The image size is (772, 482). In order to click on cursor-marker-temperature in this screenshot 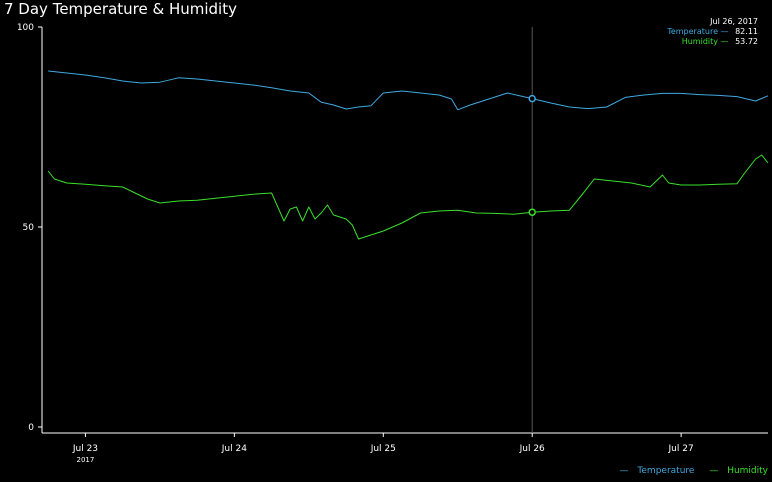, I will do `click(532, 98)`.